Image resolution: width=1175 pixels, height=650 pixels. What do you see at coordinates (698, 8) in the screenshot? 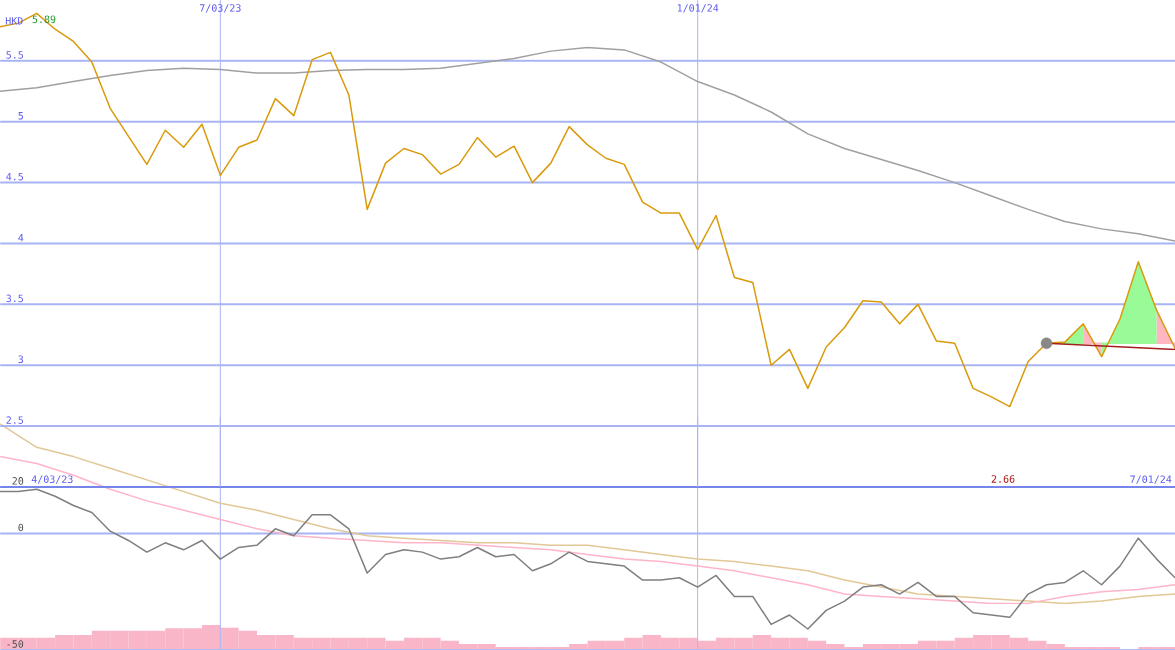
I see `x-tick-label: 1/01/24` at bounding box center [698, 8].